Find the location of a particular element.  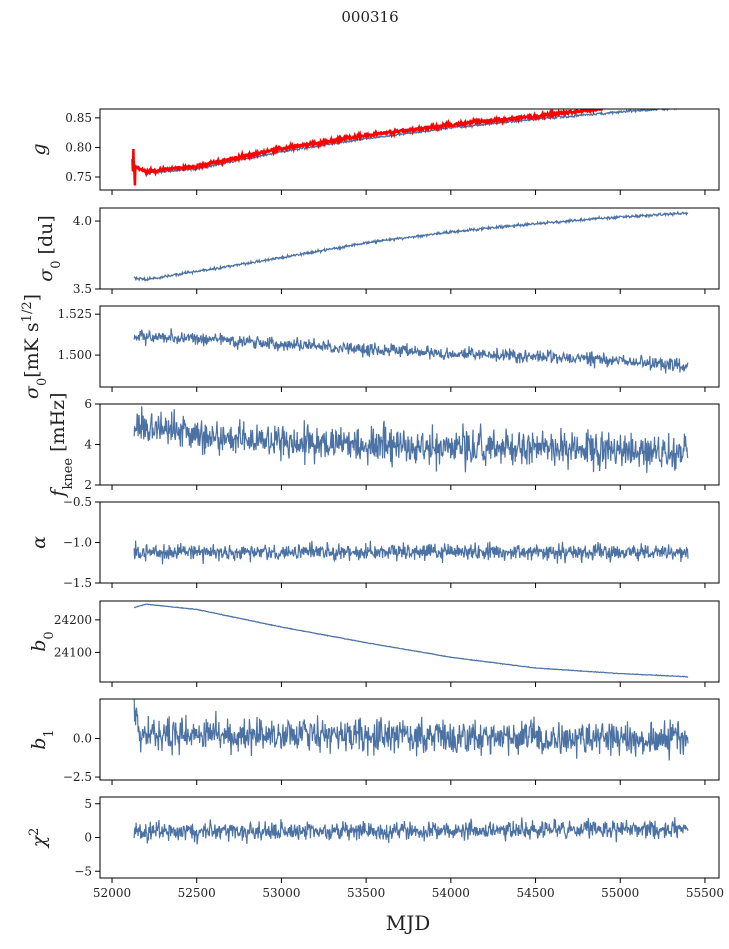

y-tick-label: 4.0 is located at coordinates (82, 221).